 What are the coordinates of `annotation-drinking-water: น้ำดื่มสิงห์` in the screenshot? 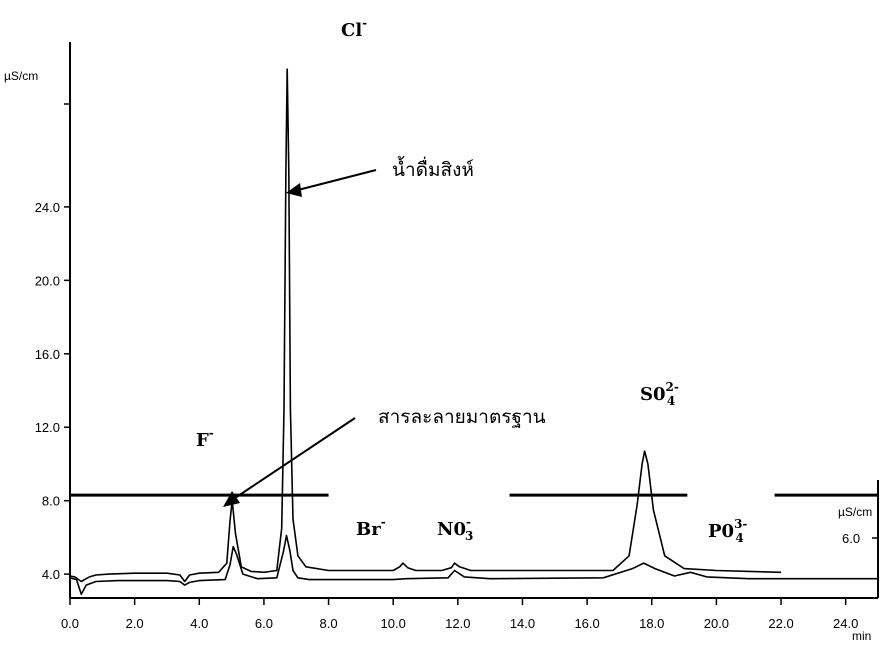 It's located at (433, 168).